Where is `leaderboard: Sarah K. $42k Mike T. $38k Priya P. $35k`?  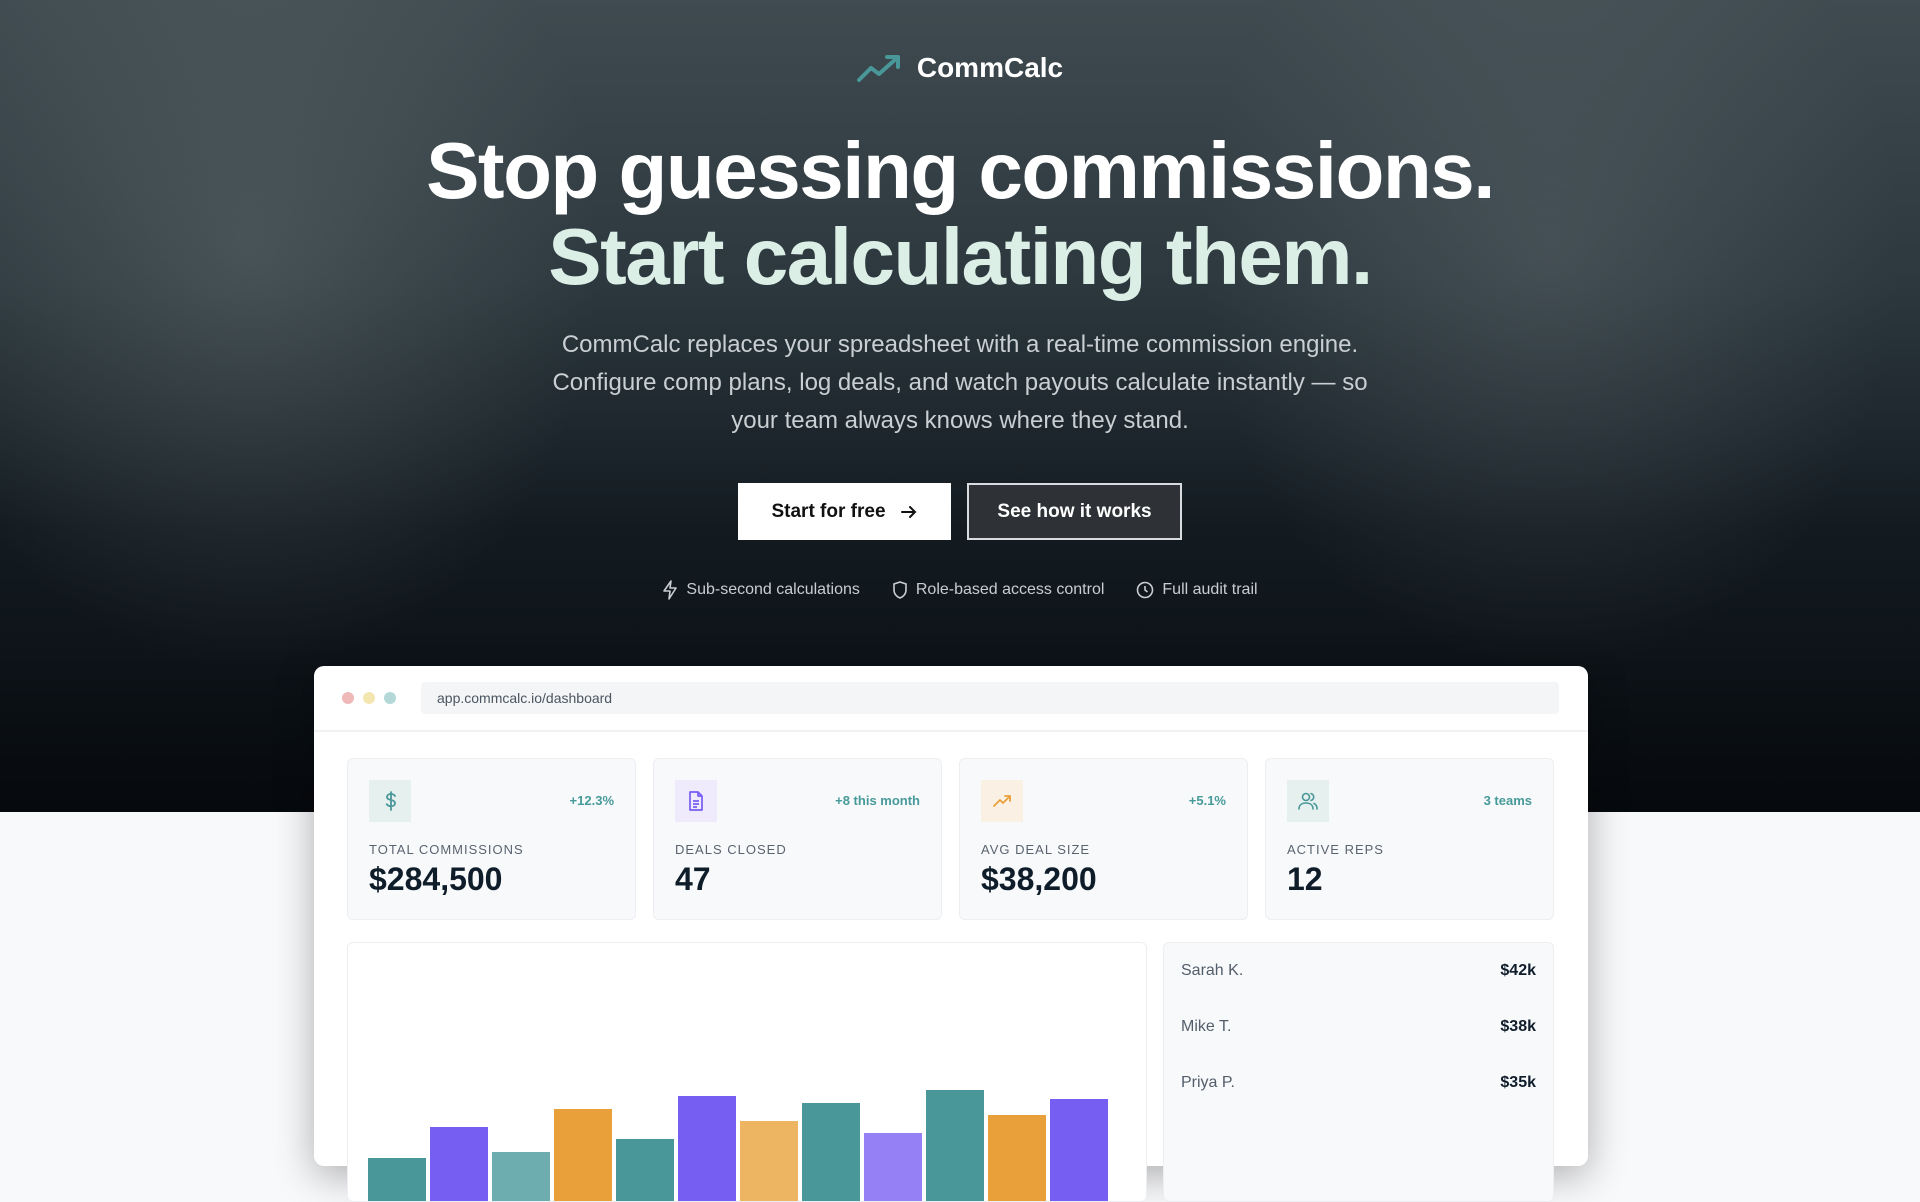
leaderboard: Sarah K. $42k Mike T. $38k Priya P. $35k is located at coordinates (1358, 1072).